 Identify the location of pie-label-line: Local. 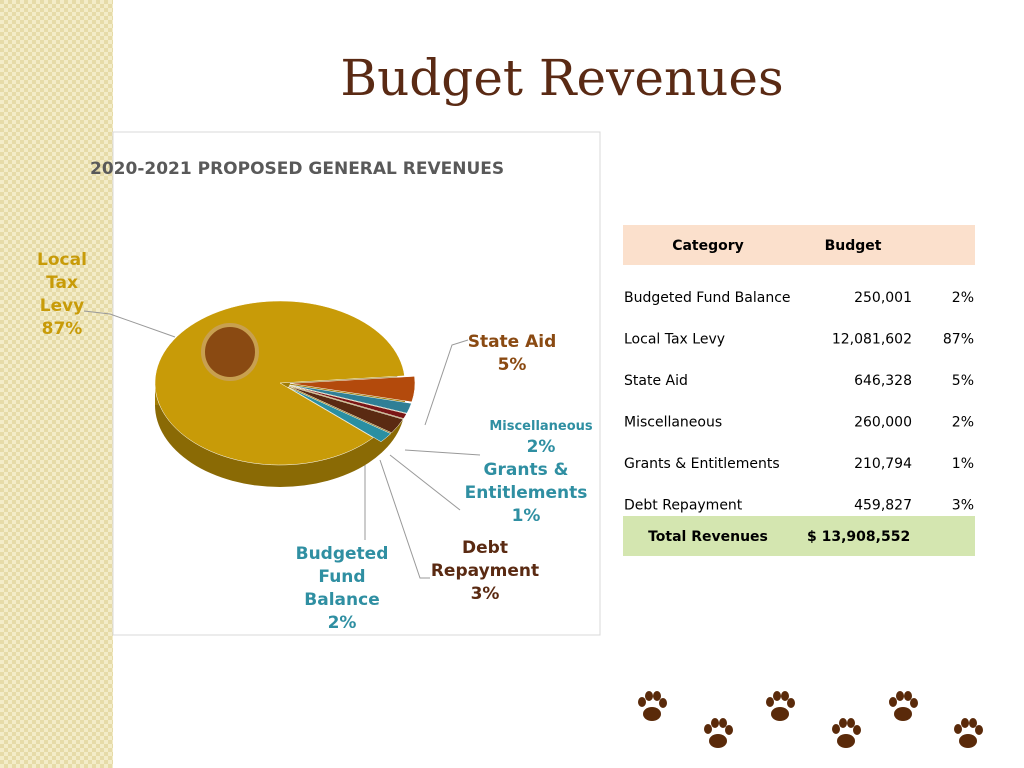
(62, 260).